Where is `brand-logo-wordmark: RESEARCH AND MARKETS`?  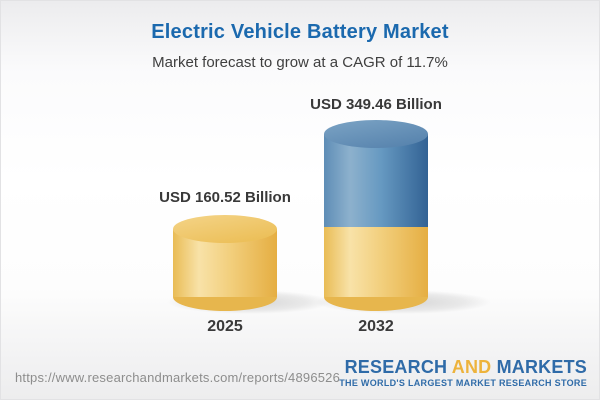 brand-logo-wordmark: RESEARCH AND MARKETS is located at coordinates (463, 367).